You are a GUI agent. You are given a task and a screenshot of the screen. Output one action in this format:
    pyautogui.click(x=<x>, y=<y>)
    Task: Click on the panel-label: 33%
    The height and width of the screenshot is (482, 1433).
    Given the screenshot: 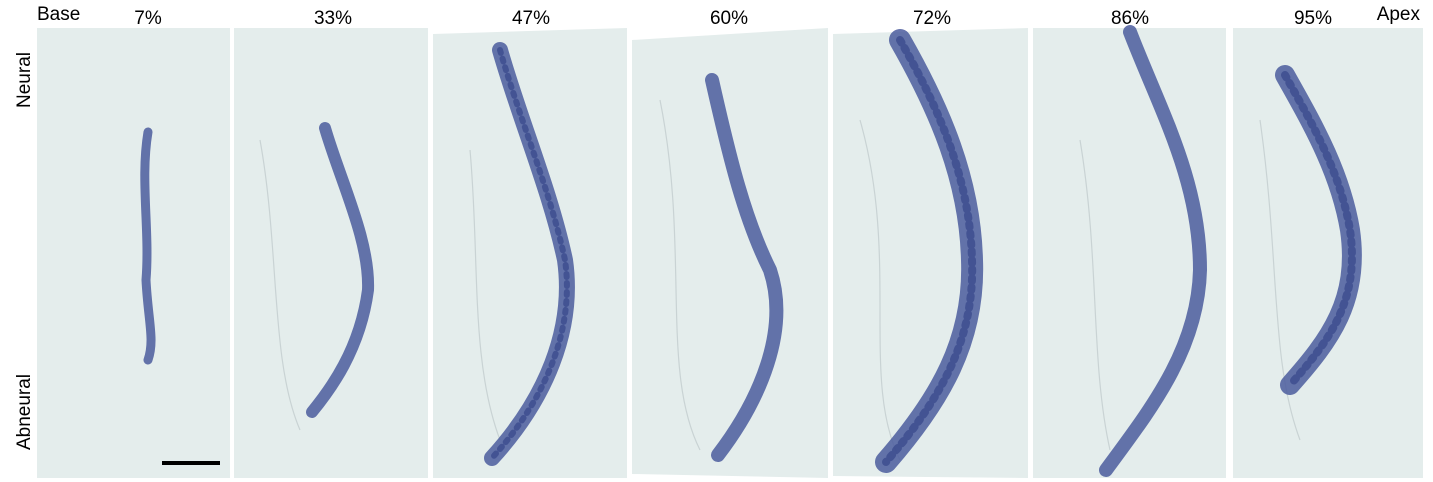 What is the action you would take?
    pyautogui.click(x=333, y=18)
    